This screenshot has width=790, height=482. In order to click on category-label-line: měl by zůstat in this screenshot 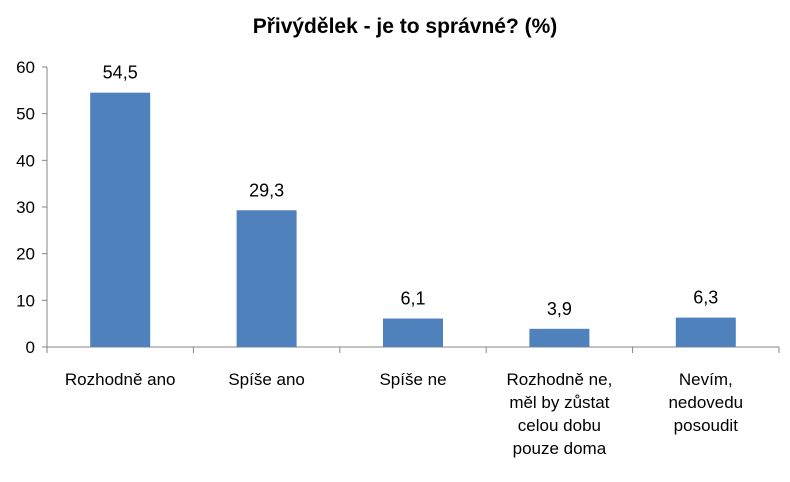, I will do `click(559, 402)`.